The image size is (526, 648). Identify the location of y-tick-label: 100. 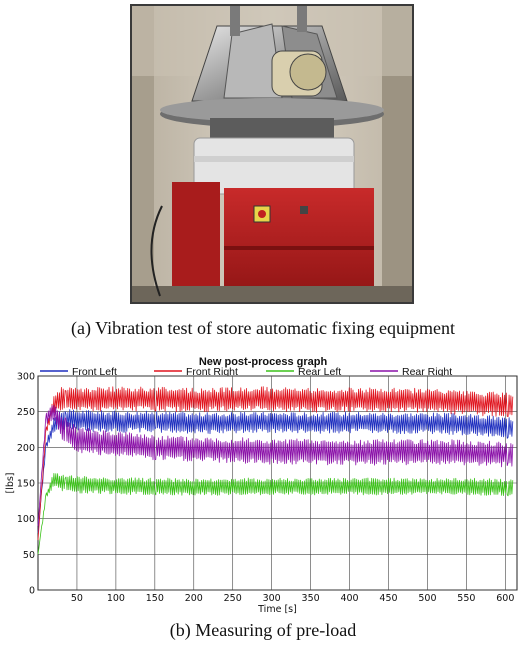
(26, 519).